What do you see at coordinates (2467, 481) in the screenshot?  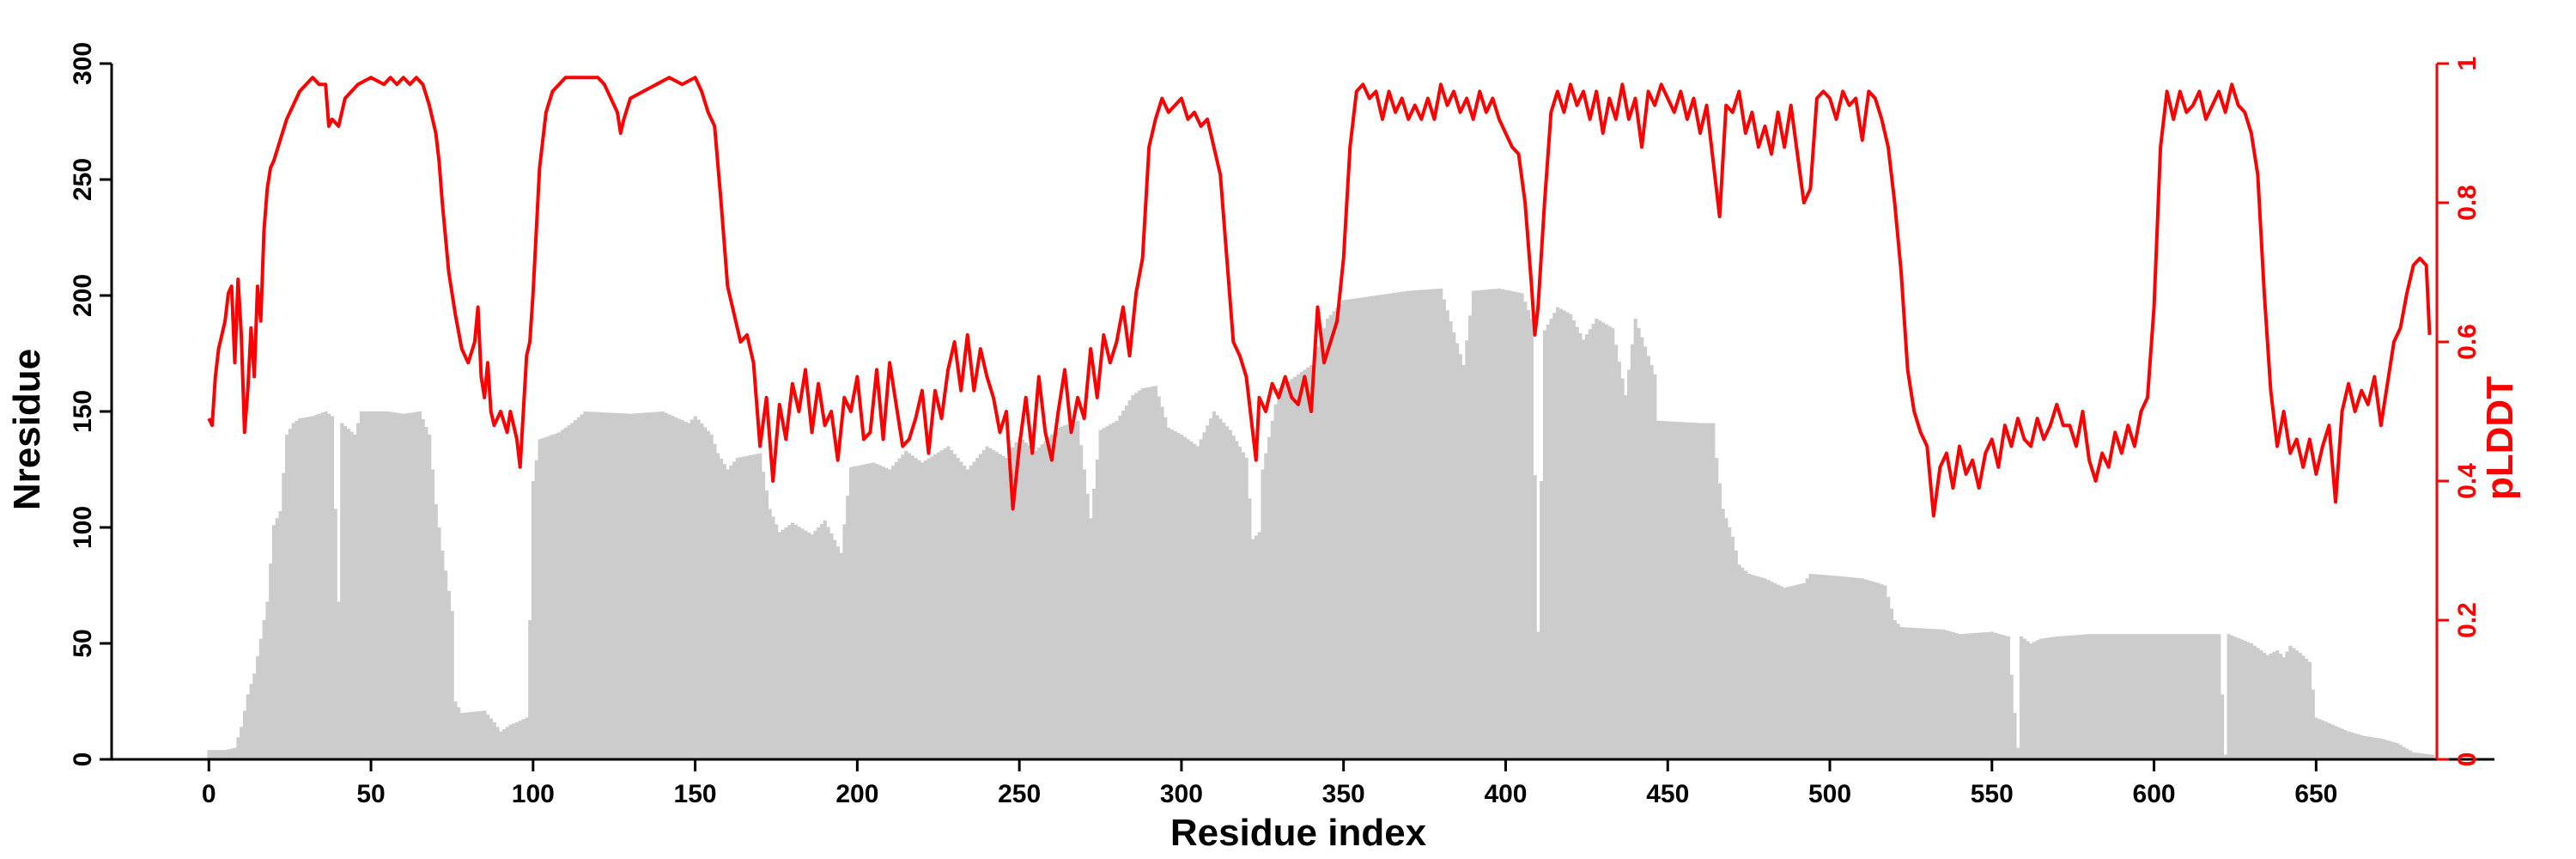 I see `y2-tick-label: 0.4` at bounding box center [2467, 481].